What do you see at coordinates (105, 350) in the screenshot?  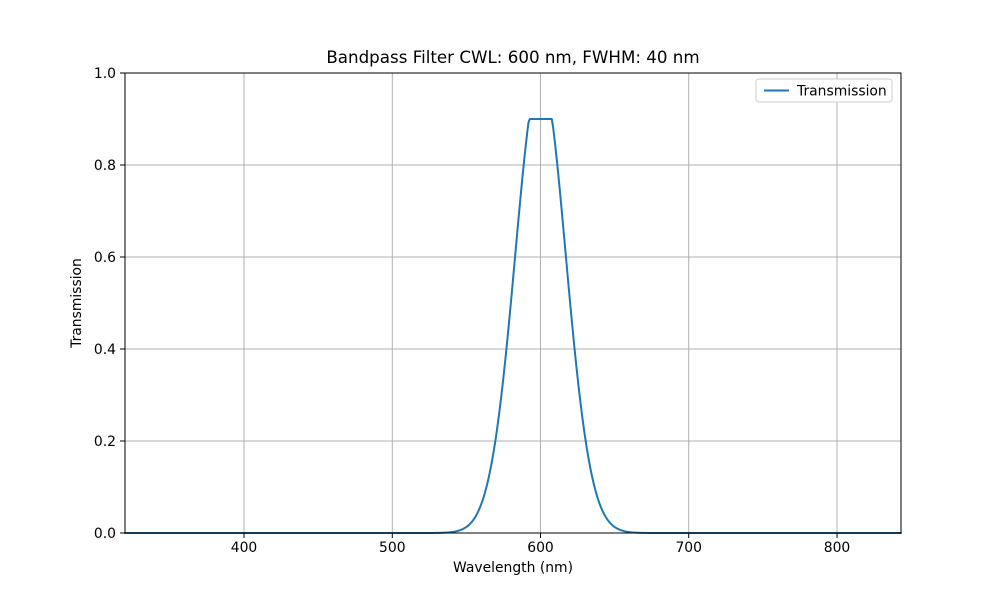 I see `y-tick-label: 0.4` at bounding box center [105, 350].